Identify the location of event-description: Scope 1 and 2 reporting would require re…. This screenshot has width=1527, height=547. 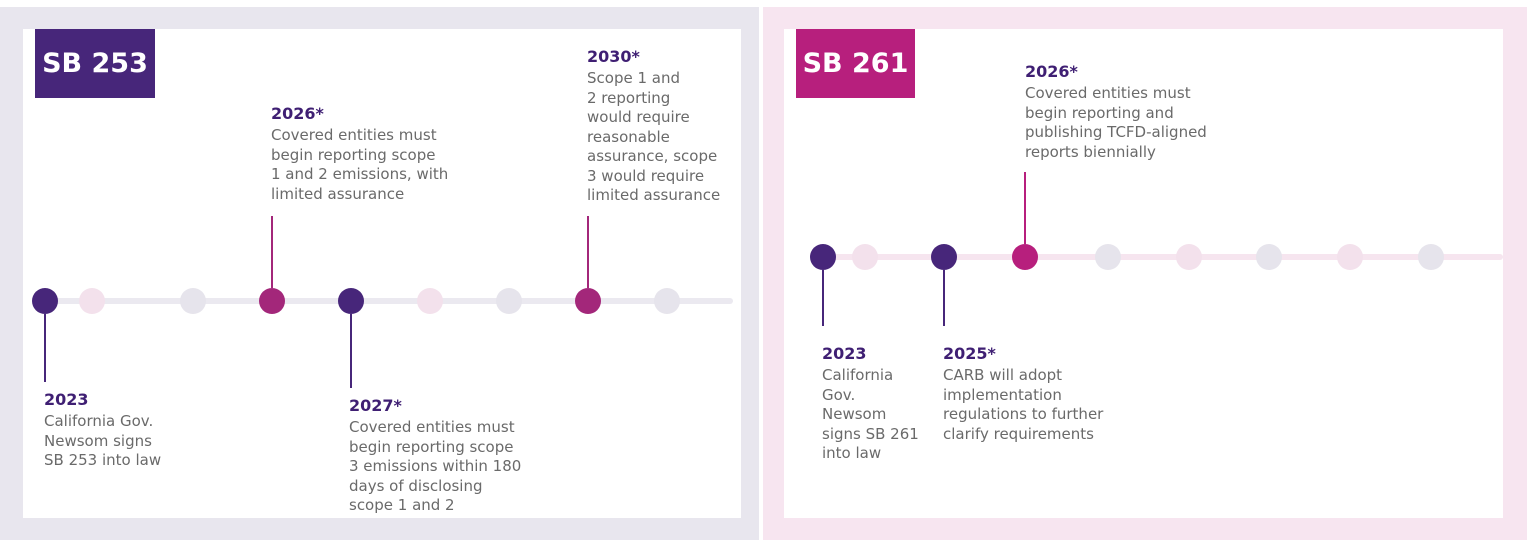
(654, 136).